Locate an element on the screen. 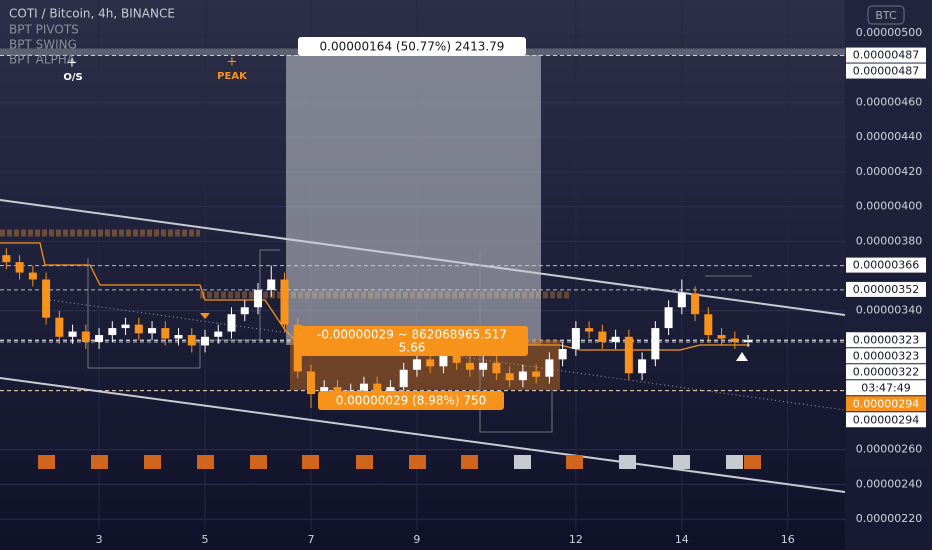 The width and height of the screenshot is (932, 550). y-tick-label: 0.00000420 is located at coordinates (889, 171).